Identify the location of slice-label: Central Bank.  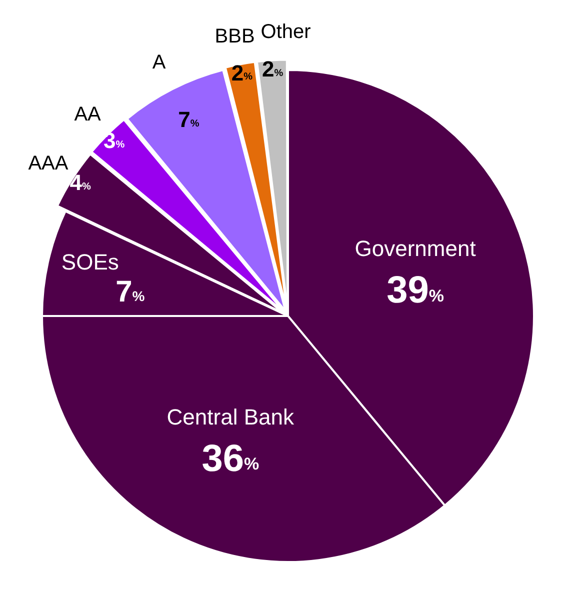
(230, 417).